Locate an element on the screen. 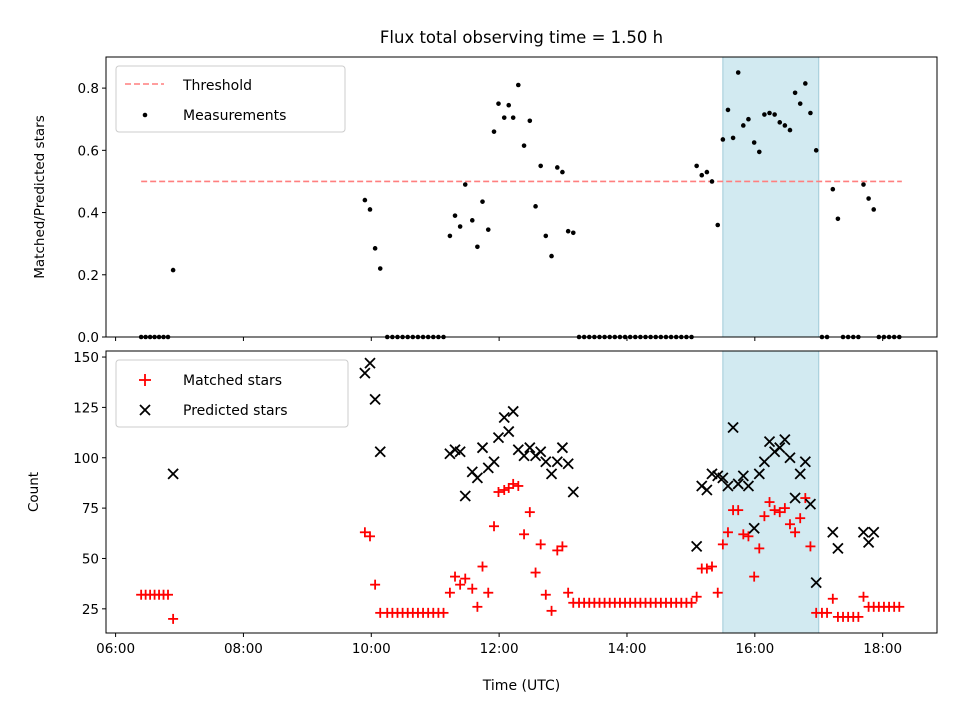 This screenshot has height=720, width=960. legend-threshold-label: Threshold is located at coordinates (217, 86).